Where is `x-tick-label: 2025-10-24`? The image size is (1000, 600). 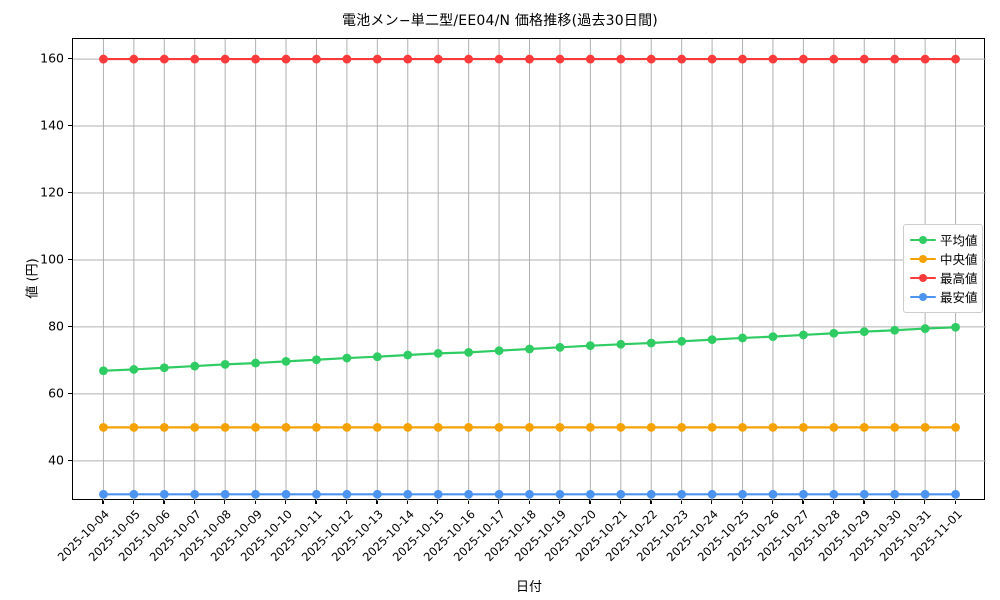
x-tick-label: 2025-10-24 is located at coordinates (692, 536).